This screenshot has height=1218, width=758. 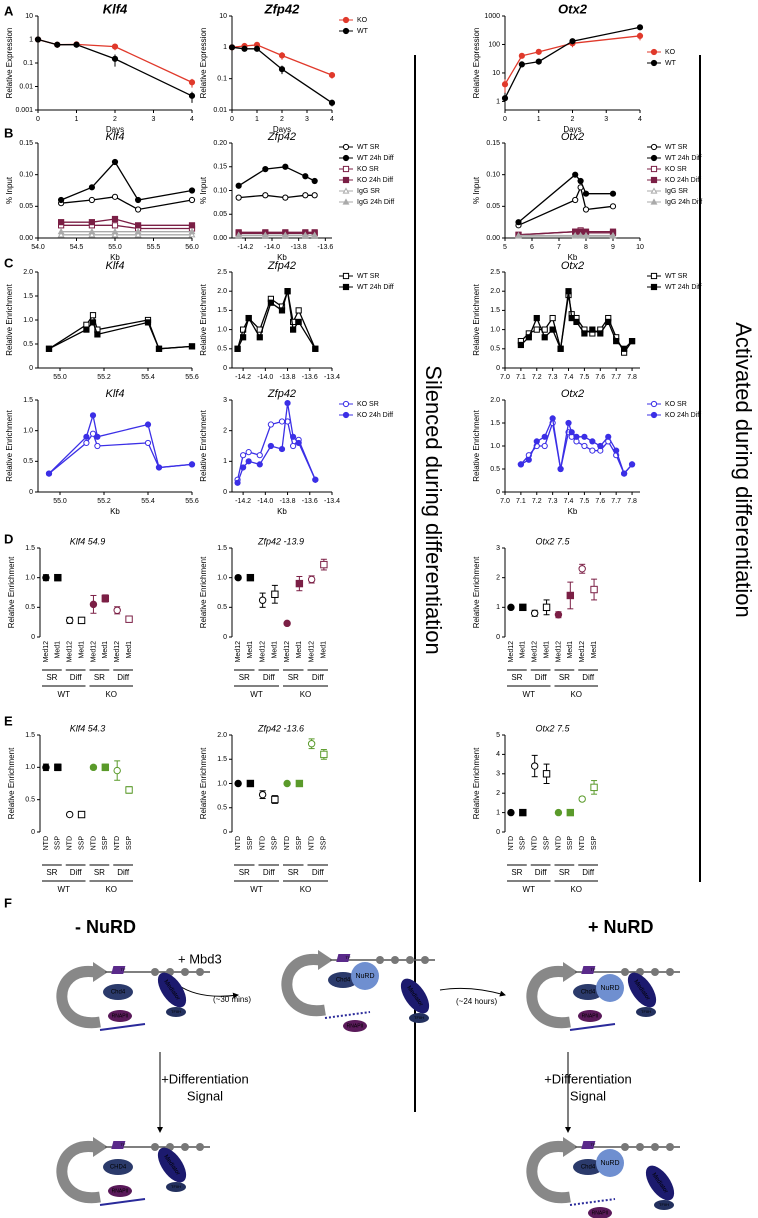 What do you see at coordinates (28, 63) in the screenshot?
I see `y-tick-label: 0.1` at bounding box center [28, 63].